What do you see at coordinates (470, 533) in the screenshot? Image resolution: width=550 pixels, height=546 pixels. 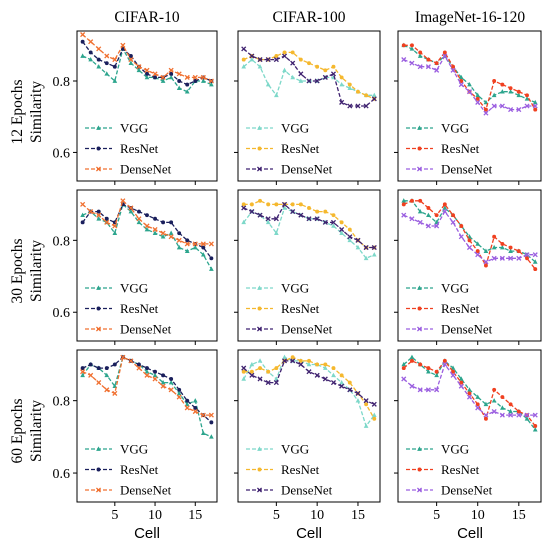 I see `x-axis-label-imagenet: Cell` at bounding box center [470, 533].